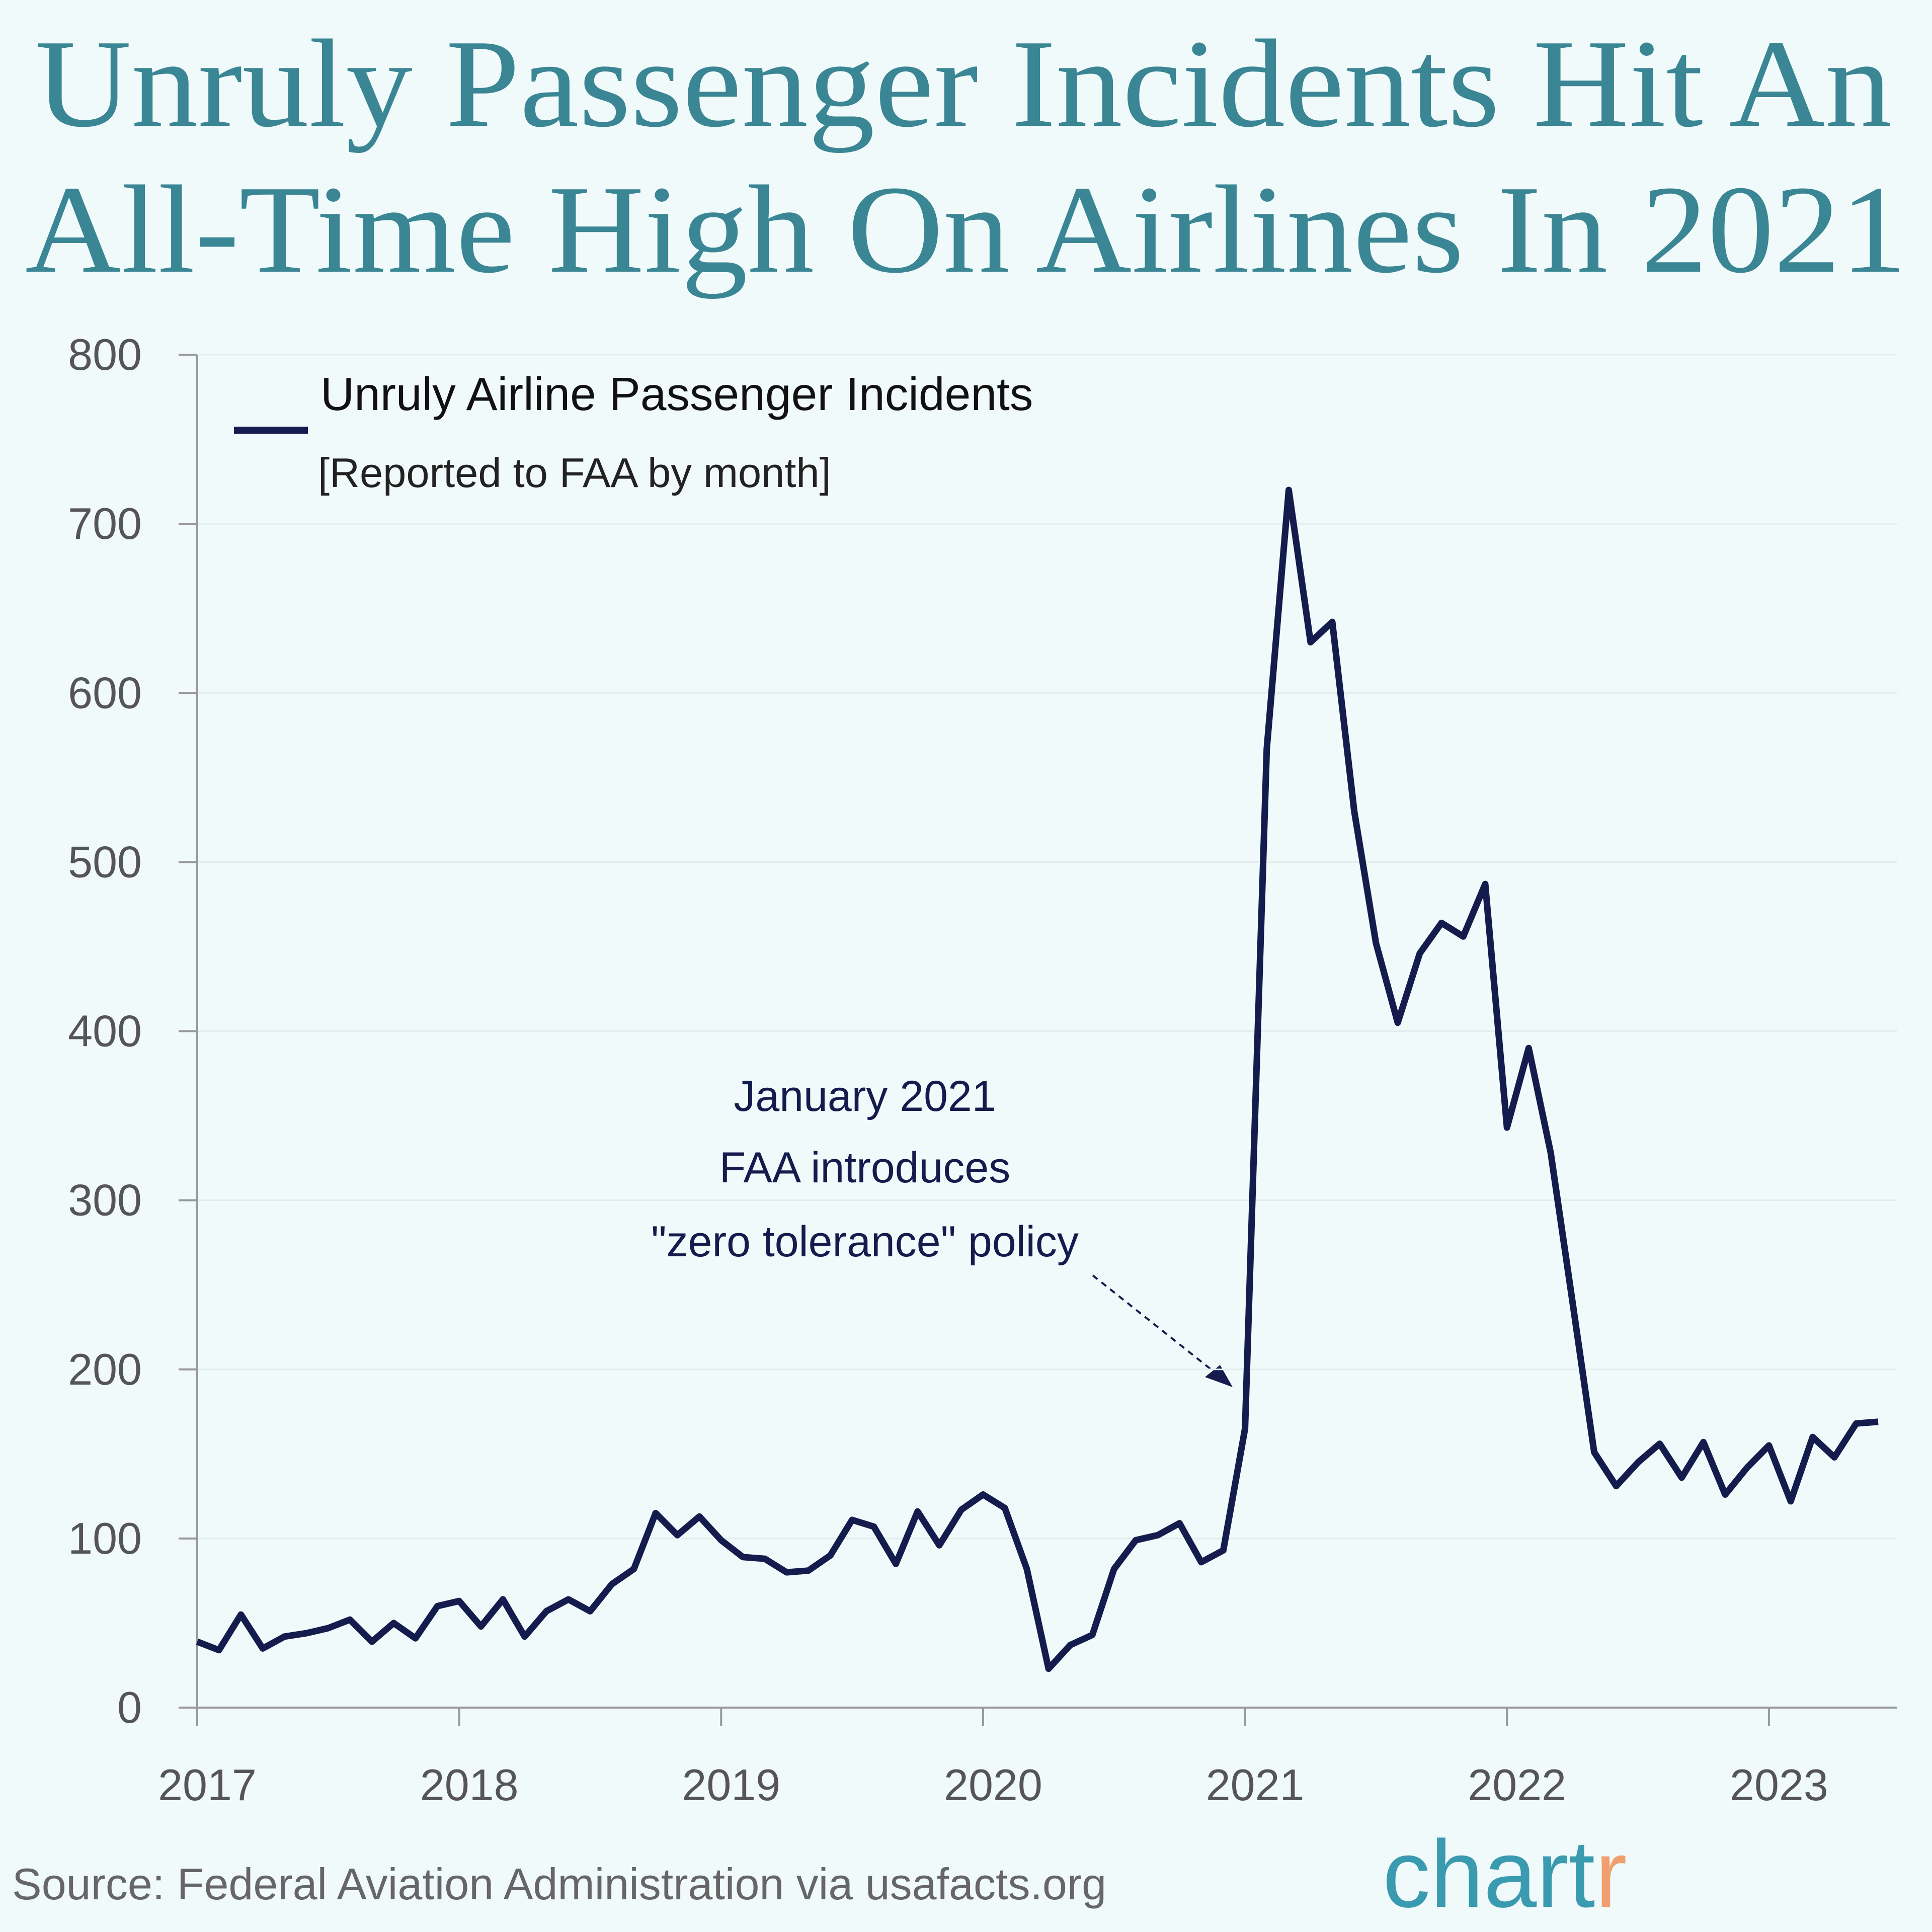 Image resolution: width=1932 pixels, height=1932 pixels. Describe the element at coordinates (1158, 1327) in the screenshot. I see `annotation-arrow` at that location.